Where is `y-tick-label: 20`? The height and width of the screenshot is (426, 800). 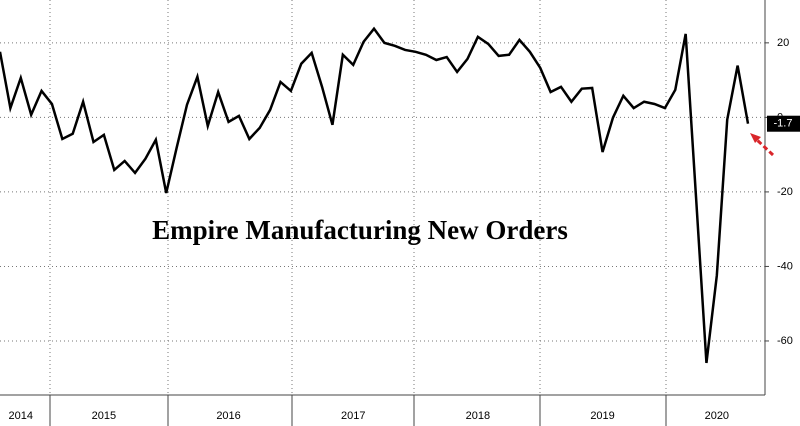 y-tick-label: 20 is located at coordinates (783, 43).